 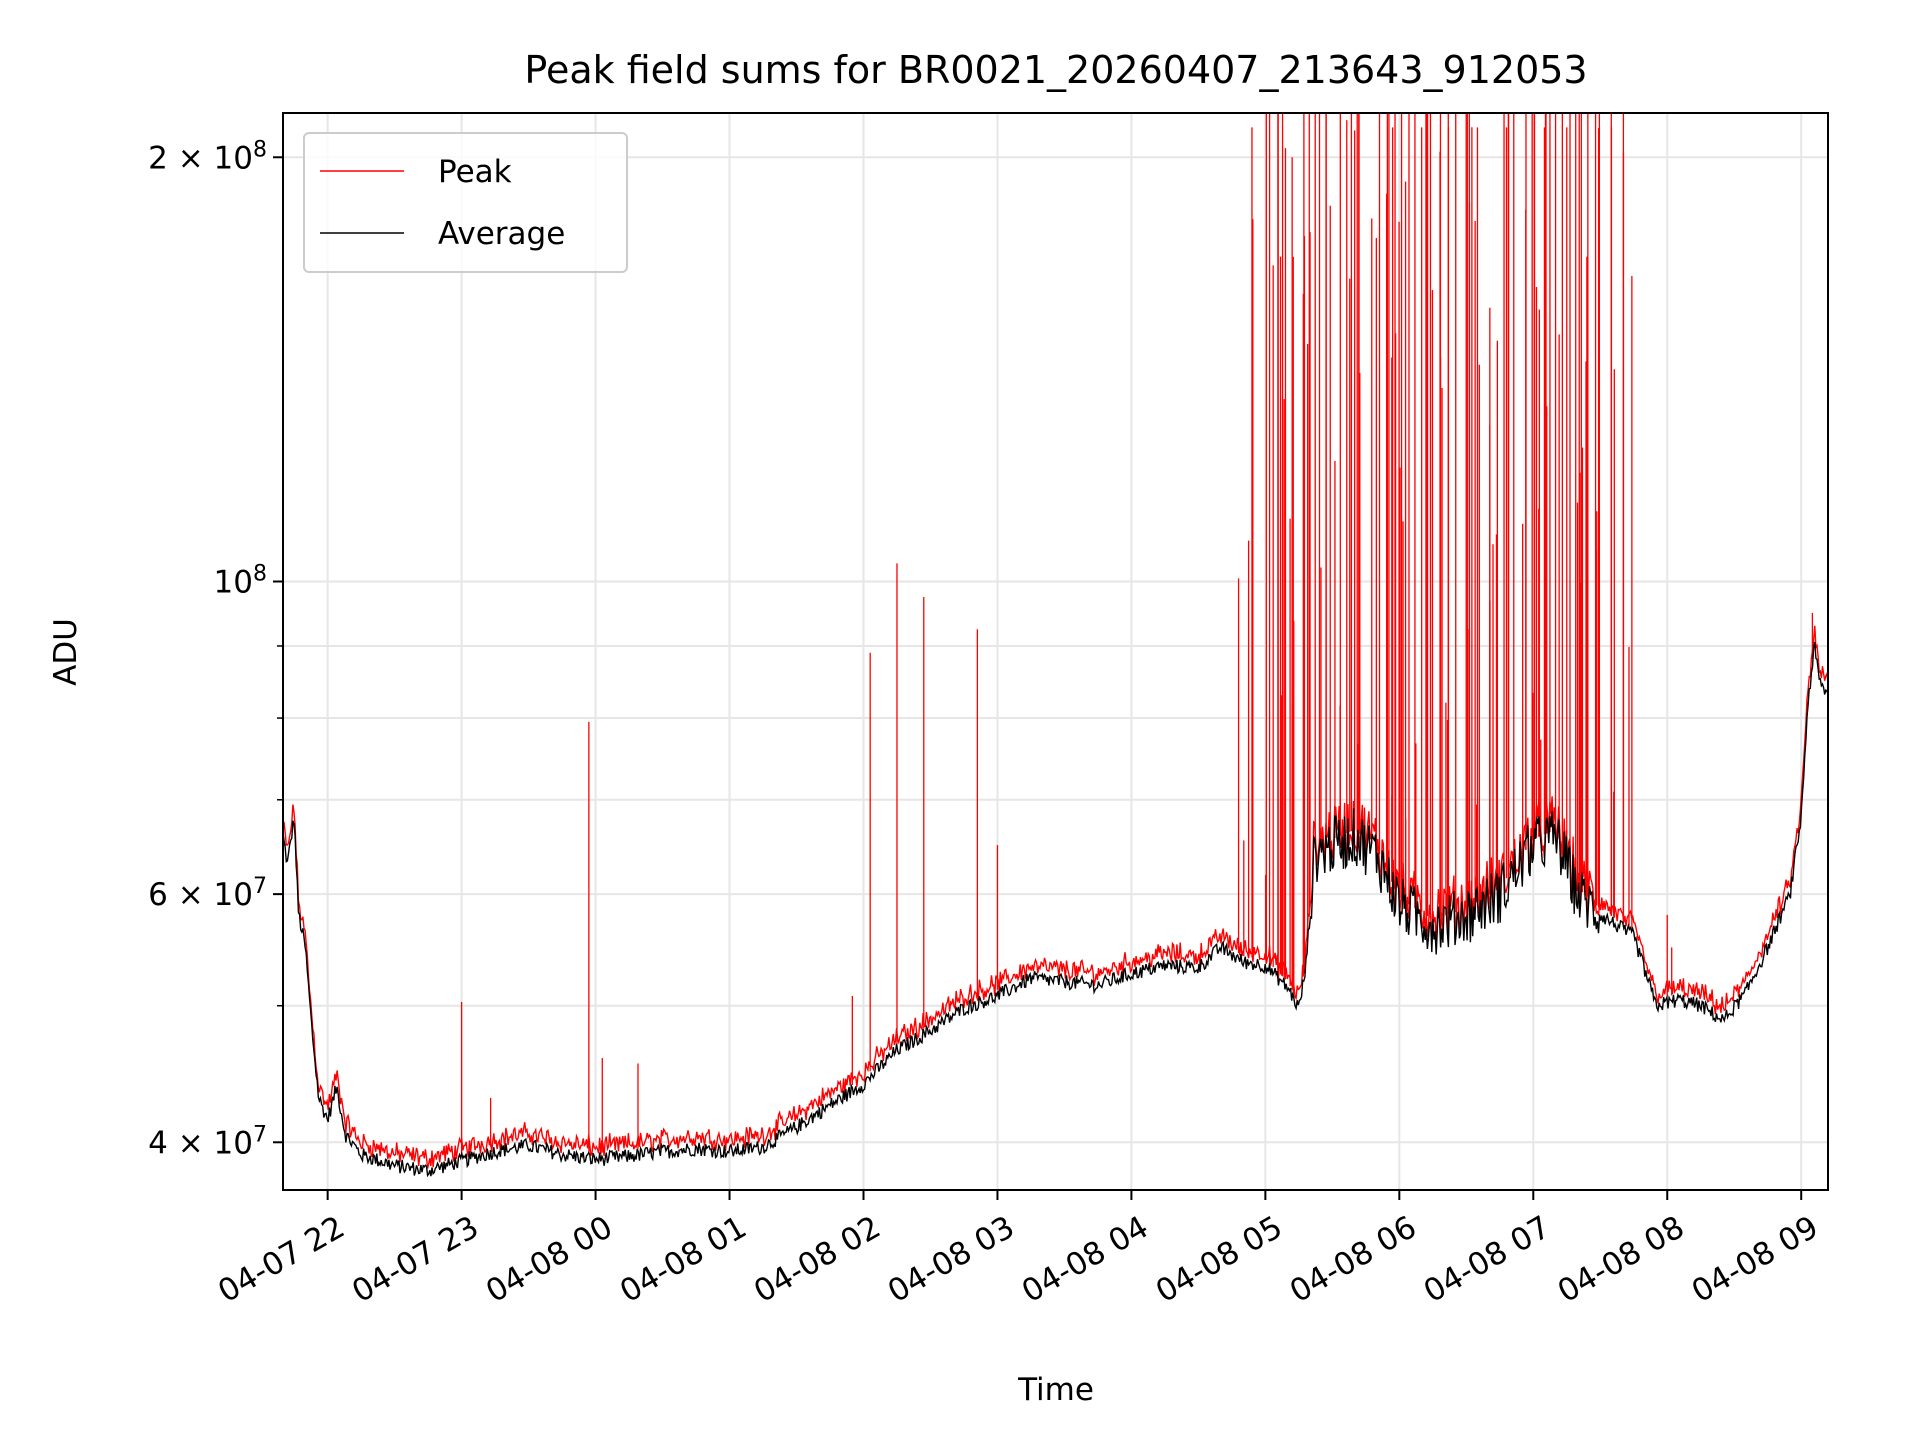 I want to click on legend-frame, so click(x=465, y=202).